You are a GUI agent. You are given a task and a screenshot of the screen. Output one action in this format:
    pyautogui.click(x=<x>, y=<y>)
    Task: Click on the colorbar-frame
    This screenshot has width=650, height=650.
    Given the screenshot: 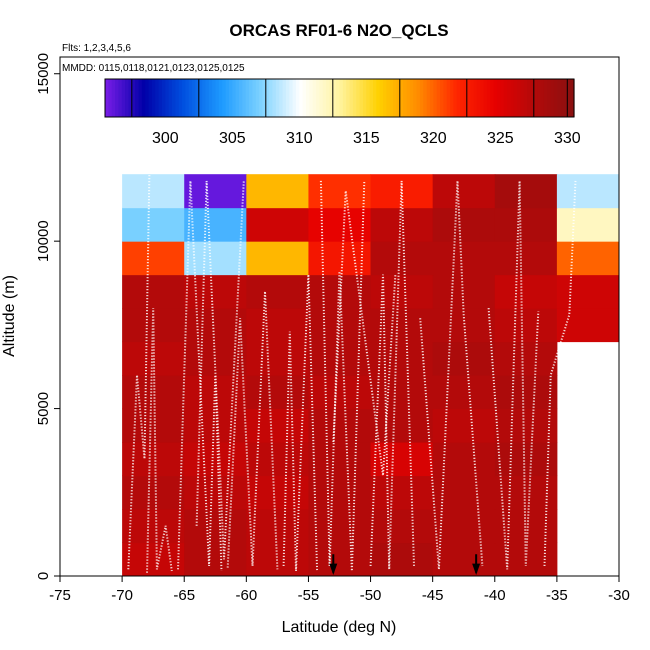 What is the action you would take?
    pyautogui.click(x=339, y=98)
    